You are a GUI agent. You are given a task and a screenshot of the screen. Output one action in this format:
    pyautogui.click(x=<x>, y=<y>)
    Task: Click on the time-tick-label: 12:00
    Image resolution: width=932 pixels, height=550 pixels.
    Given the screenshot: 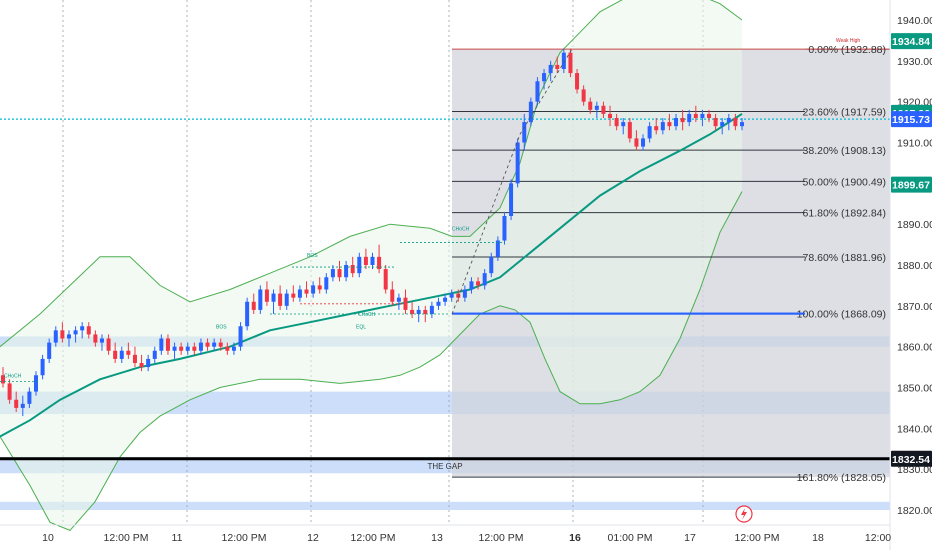 What is the action you would take?
    pyautogui.click(x=878, y=538)
    